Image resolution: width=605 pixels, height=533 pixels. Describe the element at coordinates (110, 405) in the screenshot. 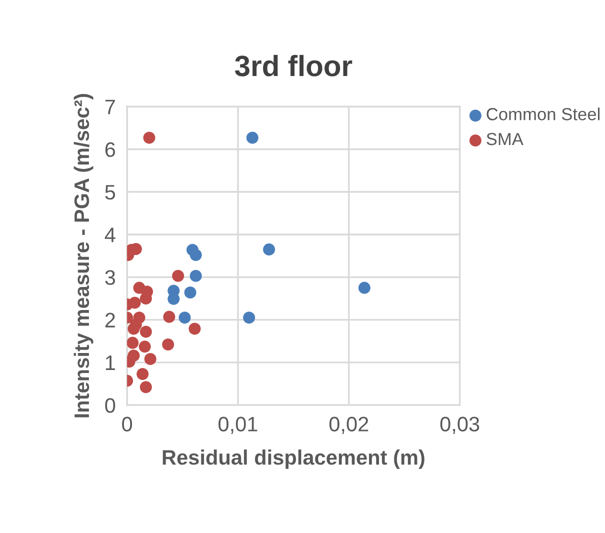

I see `y-tick-label: 0` at that location.